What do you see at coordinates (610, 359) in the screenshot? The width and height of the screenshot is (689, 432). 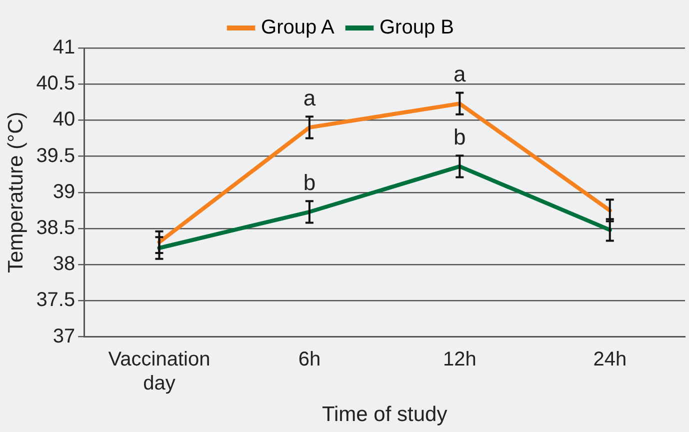 I see `x-tick-label: 24h` at bounding box center [610, 359].